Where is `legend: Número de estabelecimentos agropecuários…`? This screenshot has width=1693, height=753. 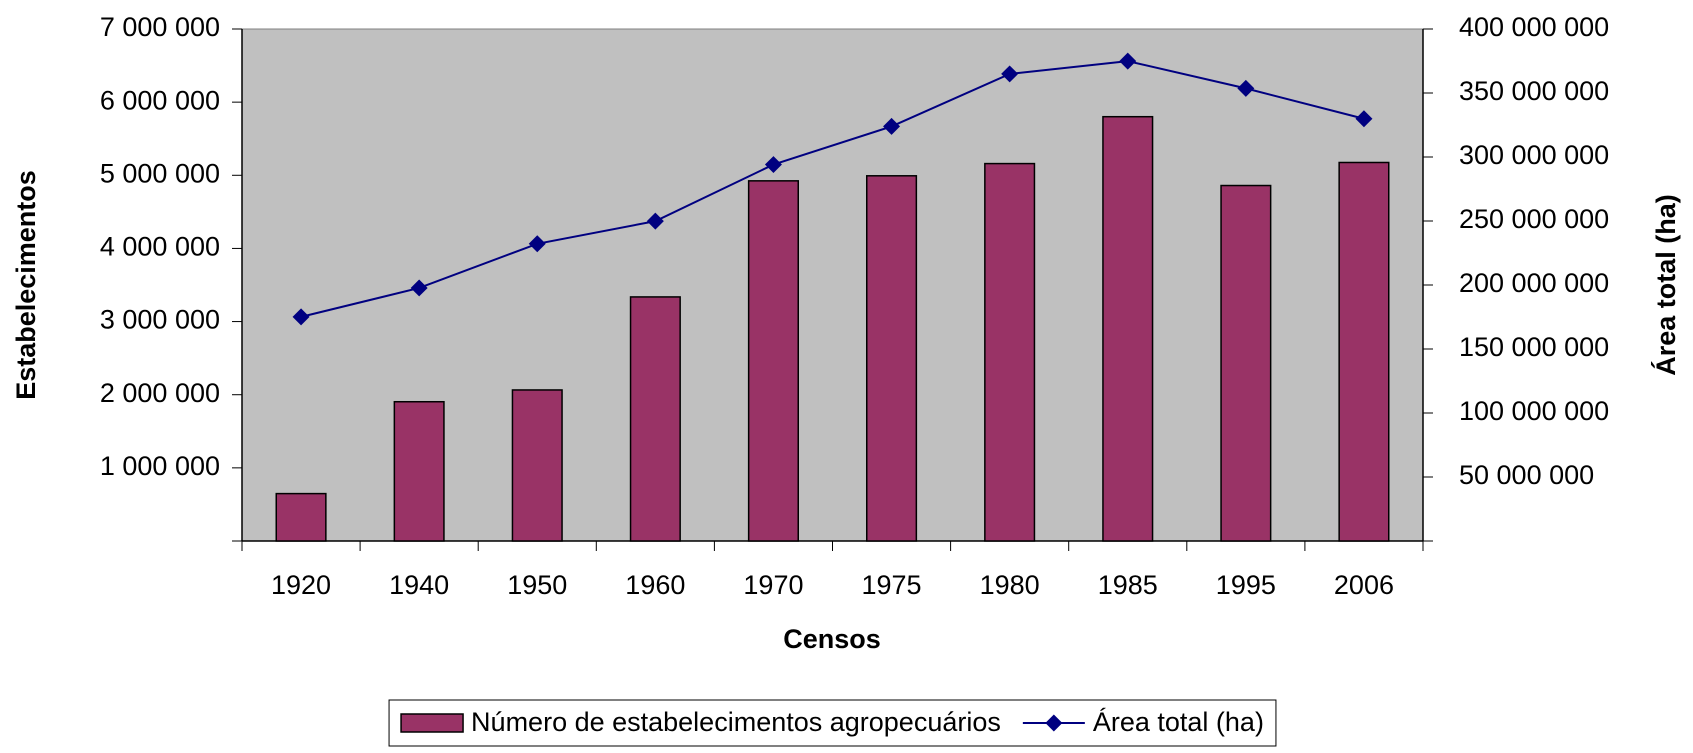
legend: Número de estabelecimentos agropecuários… is located at coordinates (832, 723).